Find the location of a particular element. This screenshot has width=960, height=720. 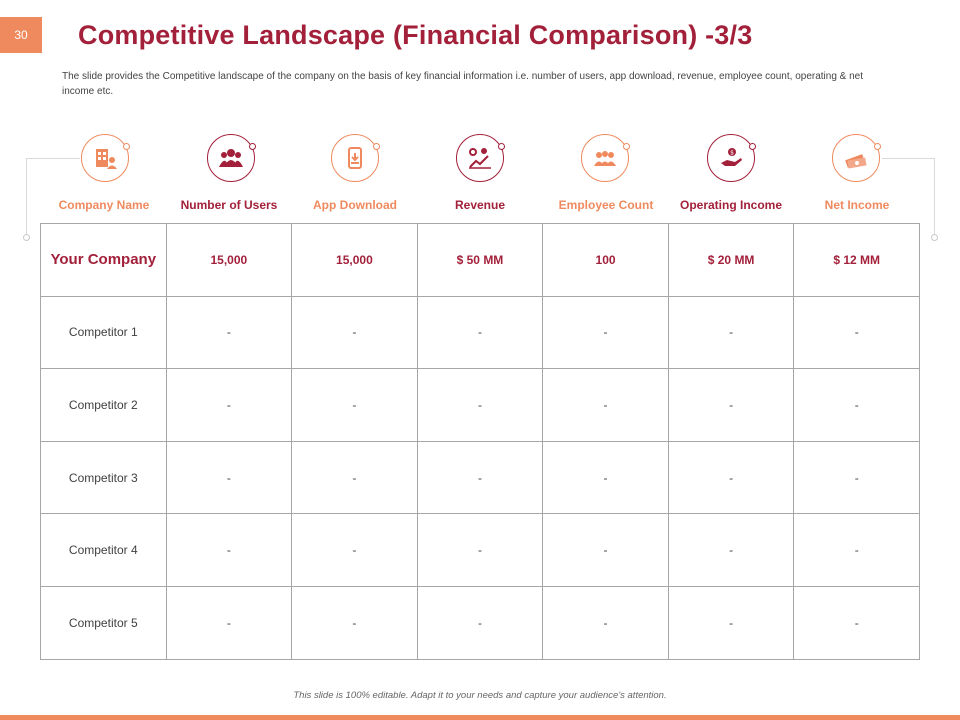

users-group-icon is located at coordinates (231, 158).